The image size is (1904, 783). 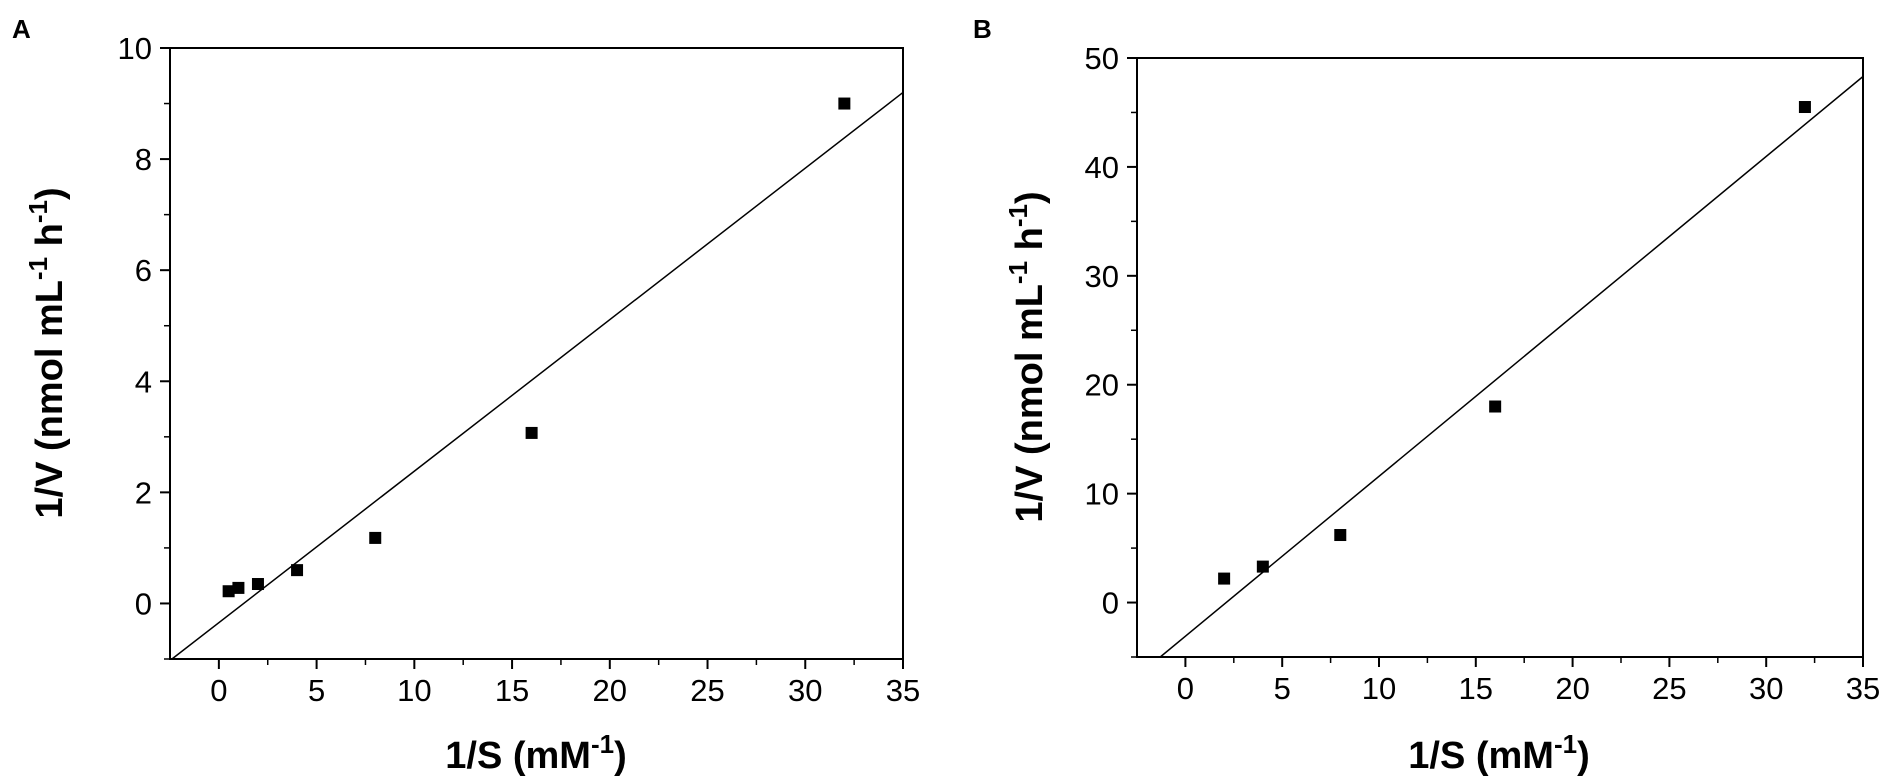 What do you see at coordinates (982, 29) in the screenshot?
I see `panel-label: B` at bounding box center [982, 29].